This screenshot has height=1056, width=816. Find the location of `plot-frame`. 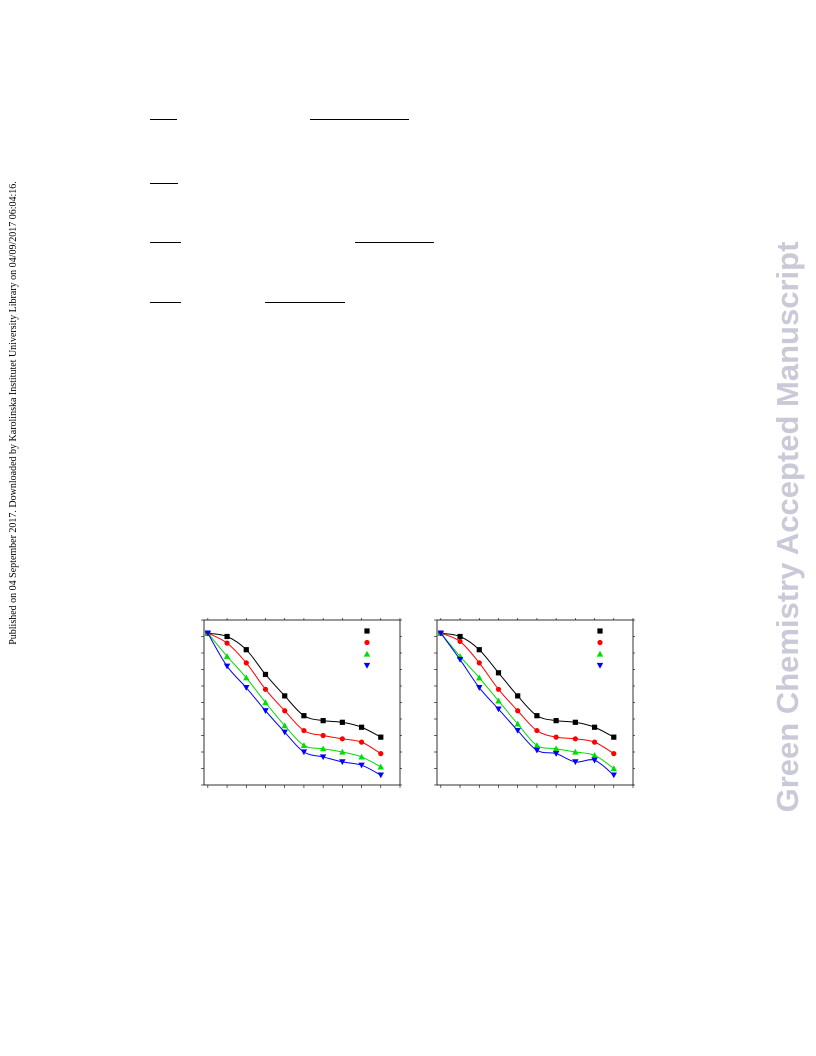

plot-frame is located at coordinates (302, 702).